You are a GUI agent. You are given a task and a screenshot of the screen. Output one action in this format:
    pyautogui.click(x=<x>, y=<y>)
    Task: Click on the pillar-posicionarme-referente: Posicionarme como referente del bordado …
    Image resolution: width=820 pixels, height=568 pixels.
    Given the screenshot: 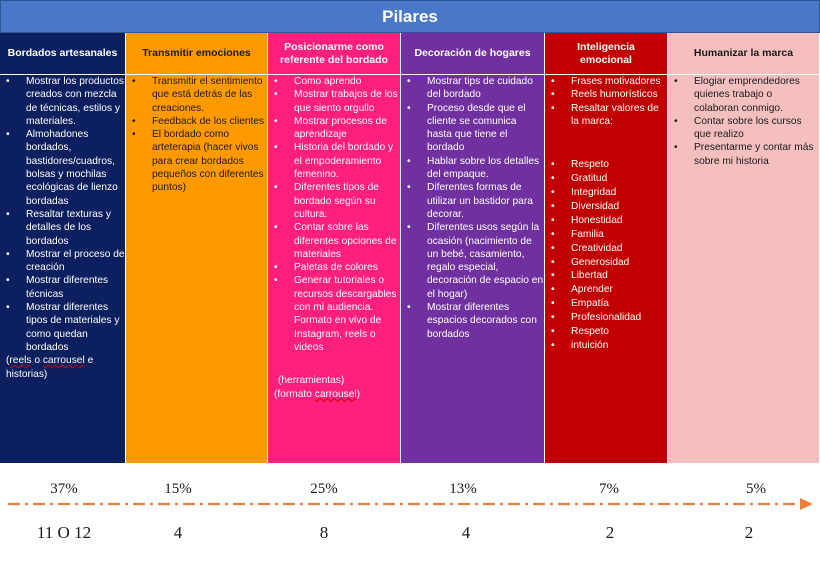 What is the action you would take?
    pyautogui.click(x=334, y=248)
    